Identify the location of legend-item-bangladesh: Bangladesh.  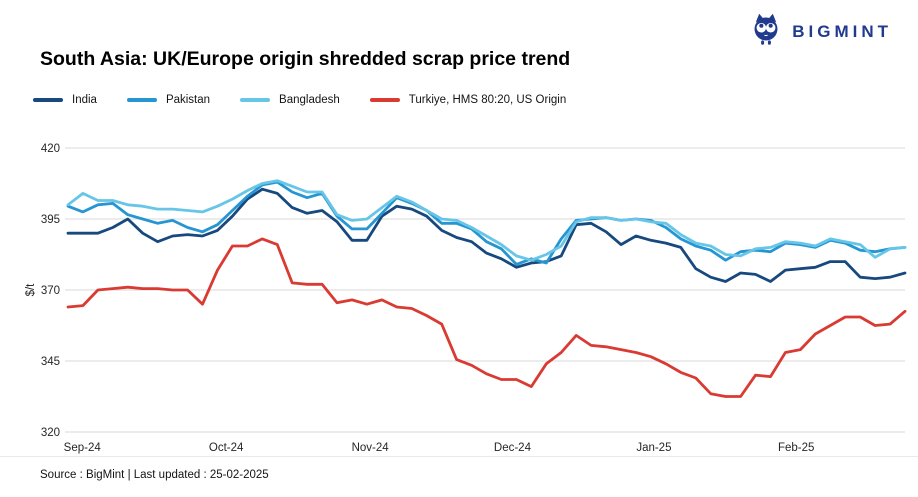
(290, 100).